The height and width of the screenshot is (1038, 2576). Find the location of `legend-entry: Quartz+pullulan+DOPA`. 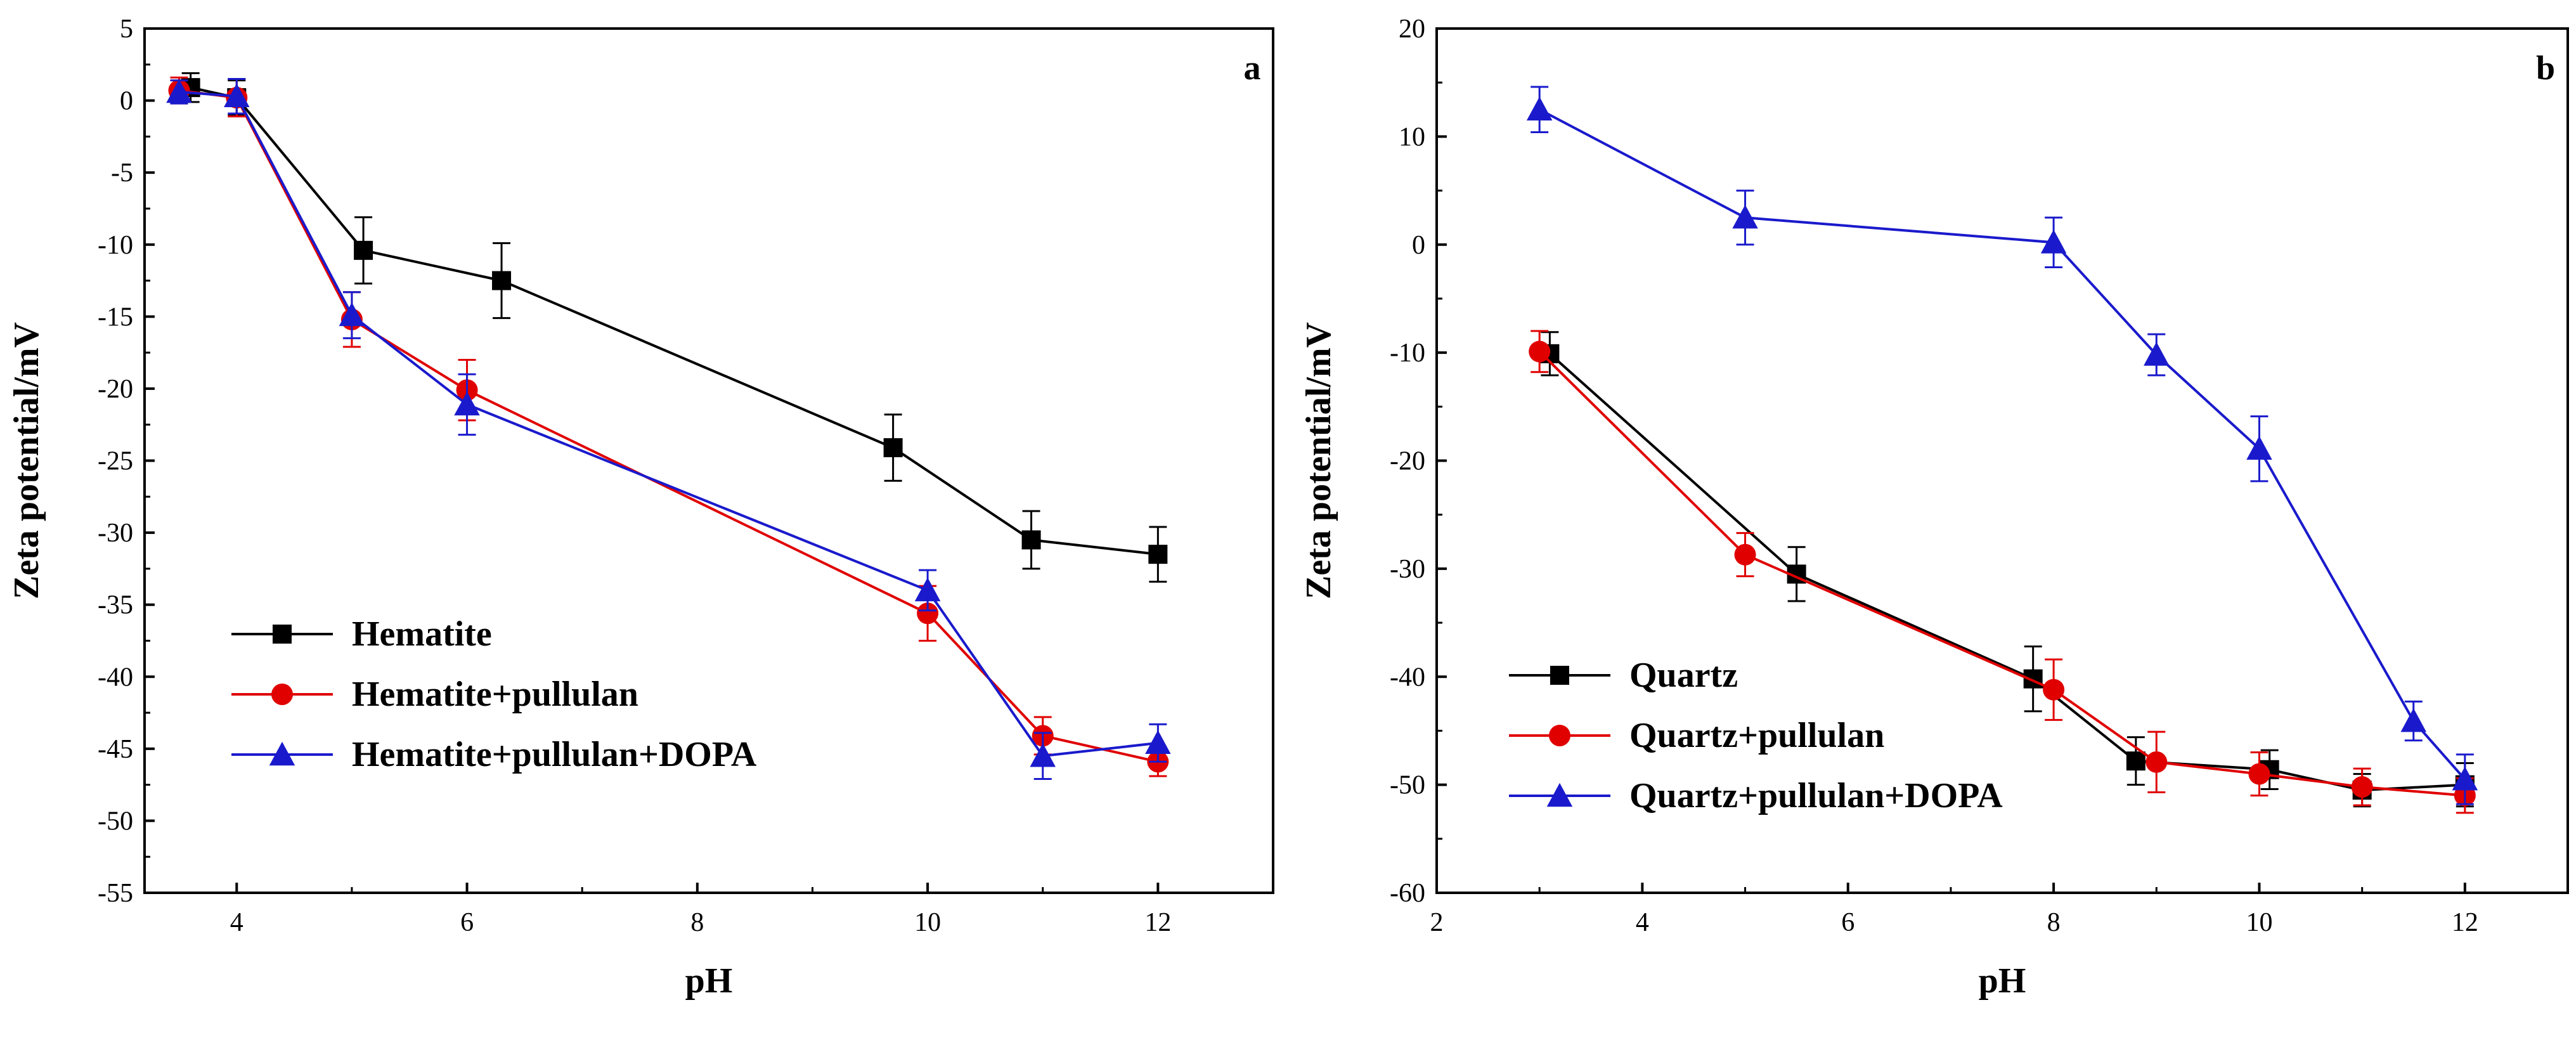

legend-entry: Quartz+pullulan+DOPA is located at coordinates (1756, 796).